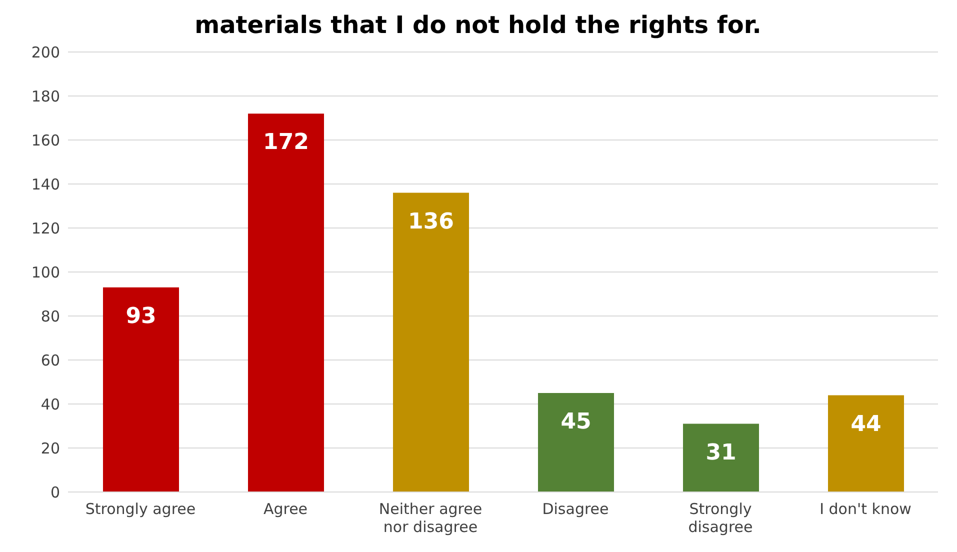  I want to click on data-label: 44, so click(866, 424).